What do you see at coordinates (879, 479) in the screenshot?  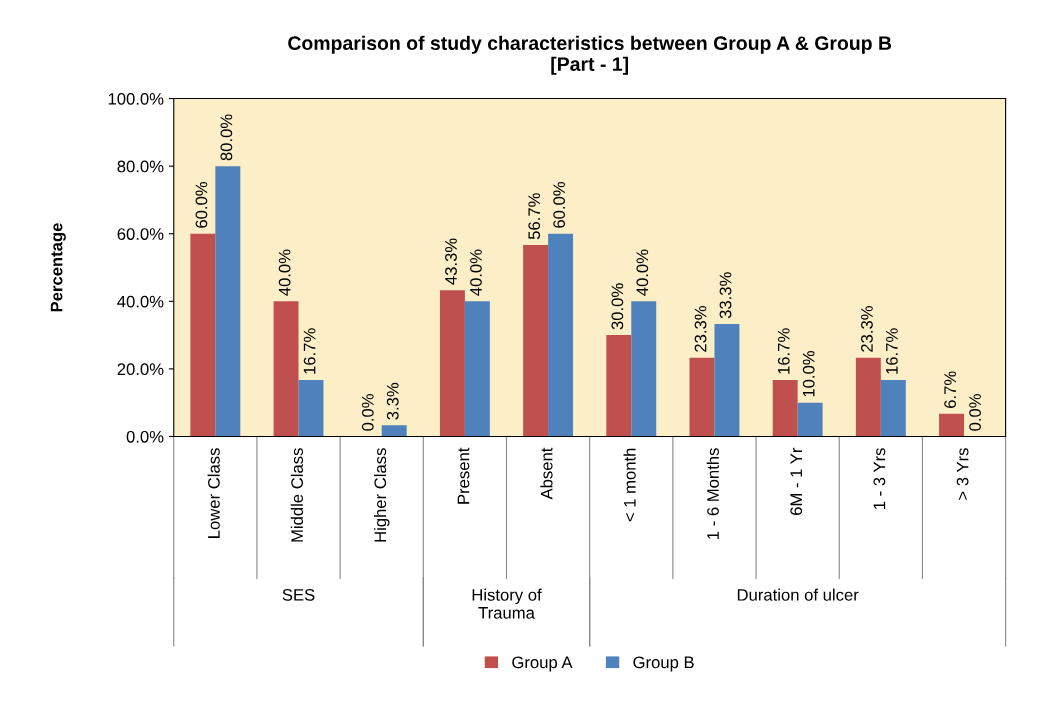 I see `x-tick-label: 1 - 3 Yrs` at bounding box center [879, 479].